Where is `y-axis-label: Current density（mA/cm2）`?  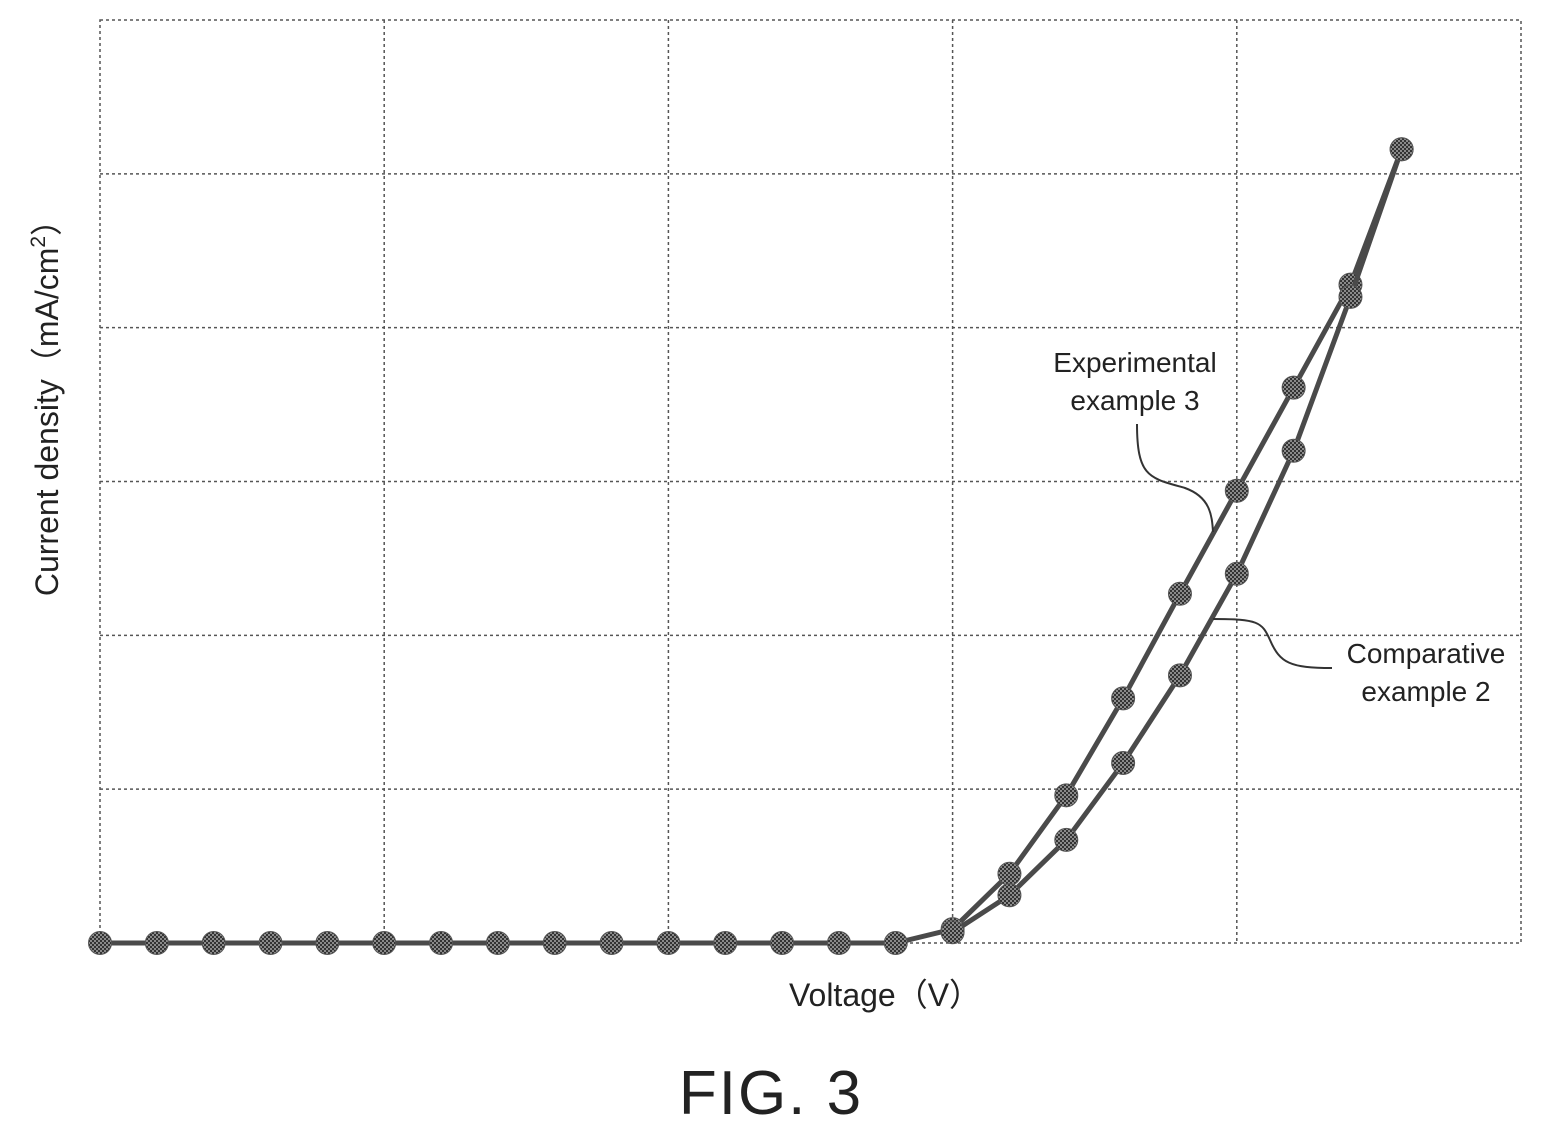
y-axis-label: Current density（mA/cm2） is located at coordinates (46, 400).